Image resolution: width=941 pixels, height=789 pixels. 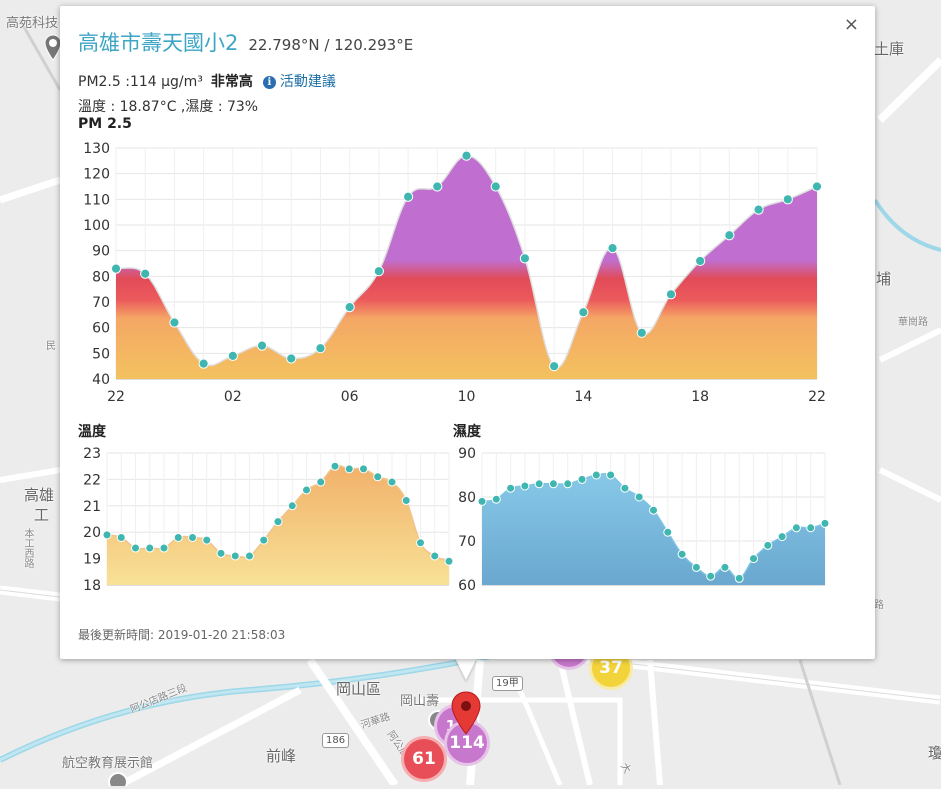 I want to click on map-label: 航空教育展示館, so click(x=108, y=763).